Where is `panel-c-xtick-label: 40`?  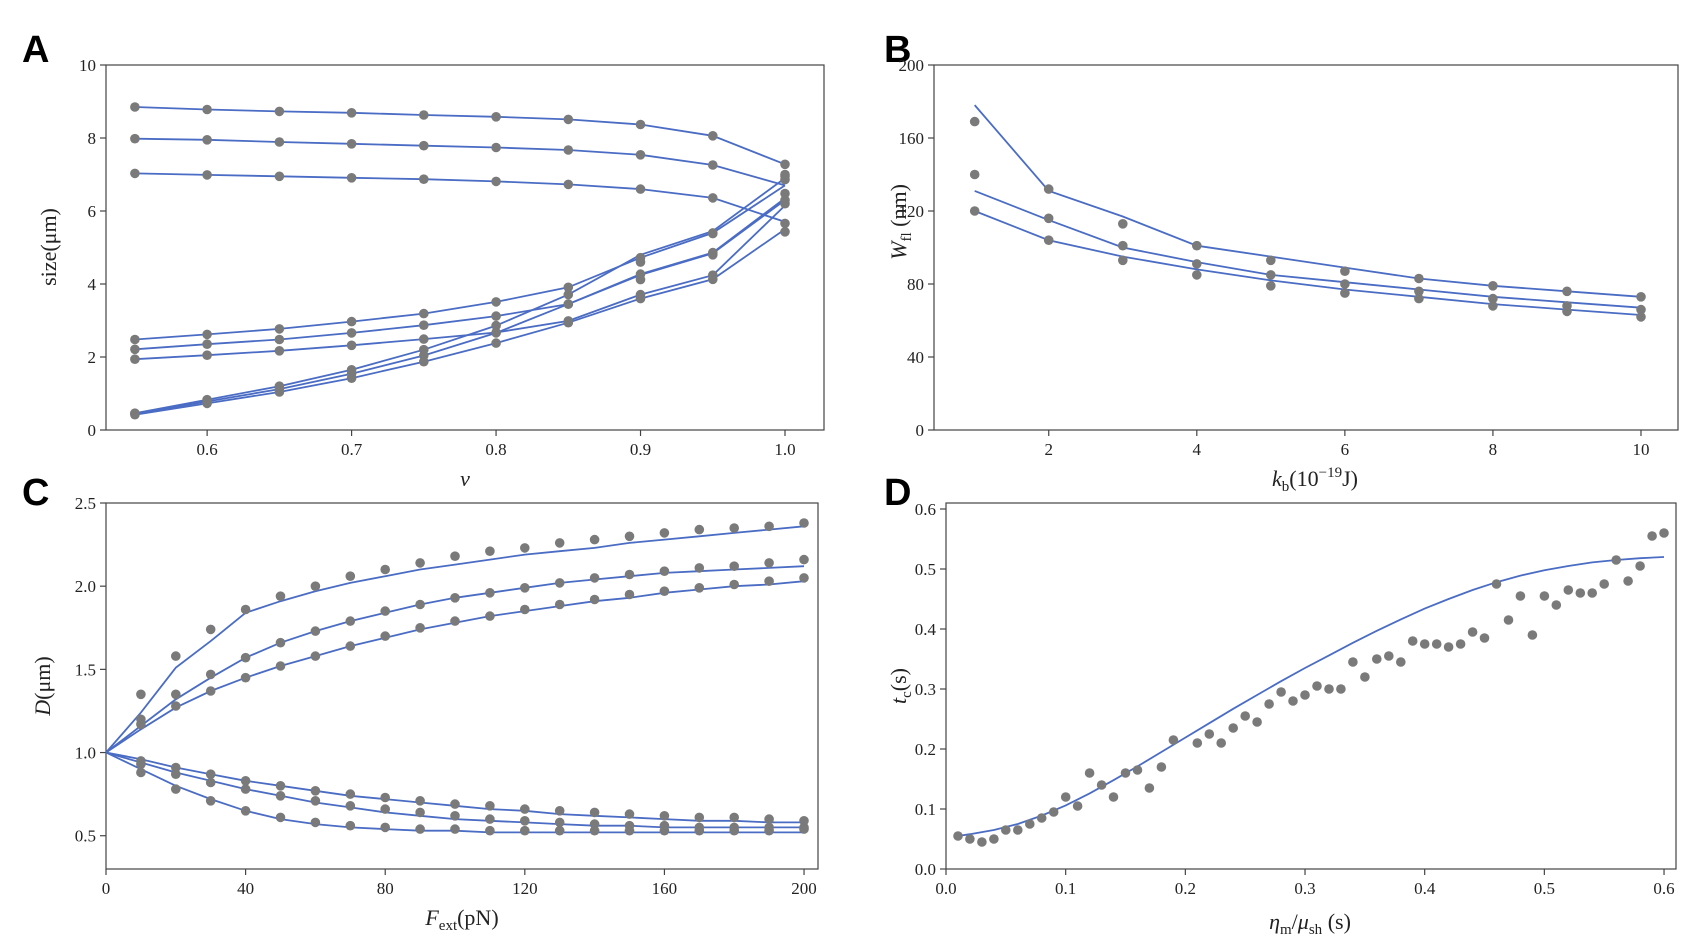 panel-c-xtick-label: 40 is located at coordinates (245, 888).